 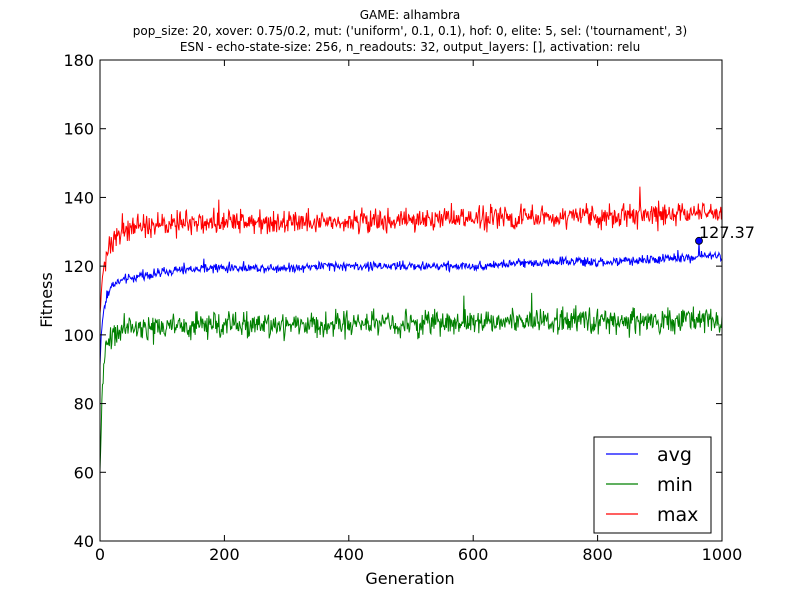 What do you see at coordinates (473, 554) in the screenshot?
I see `x-tick-label: 600` at bounding box center [473, 554].